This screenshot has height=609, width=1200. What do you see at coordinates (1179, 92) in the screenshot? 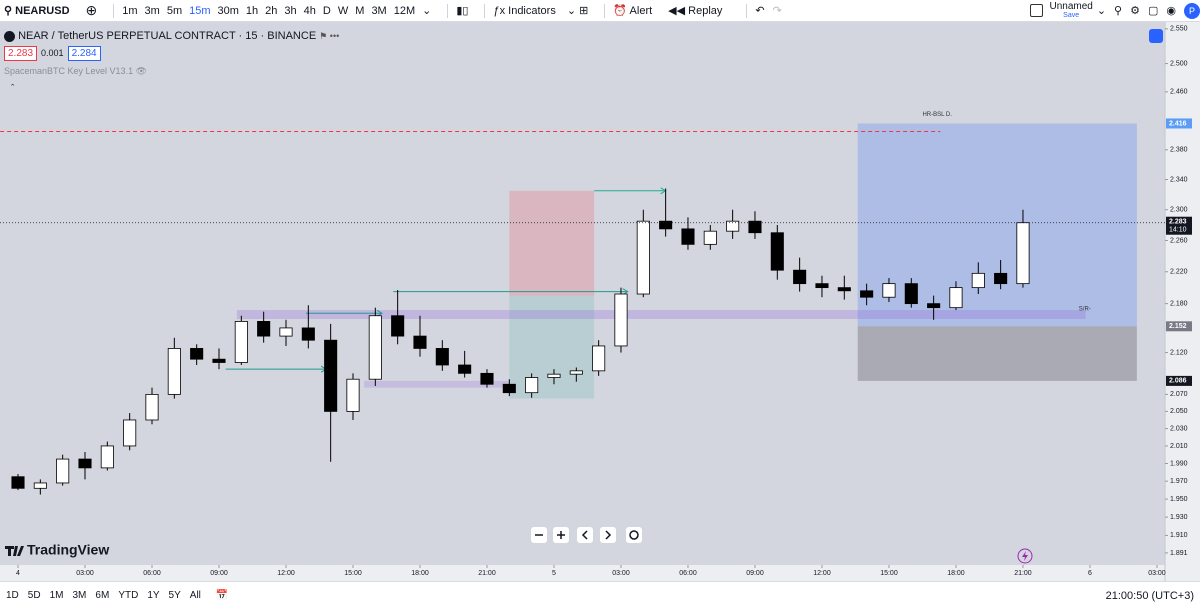
I see `y-tick-label: 2.460` at bounding box center [1179, 92].